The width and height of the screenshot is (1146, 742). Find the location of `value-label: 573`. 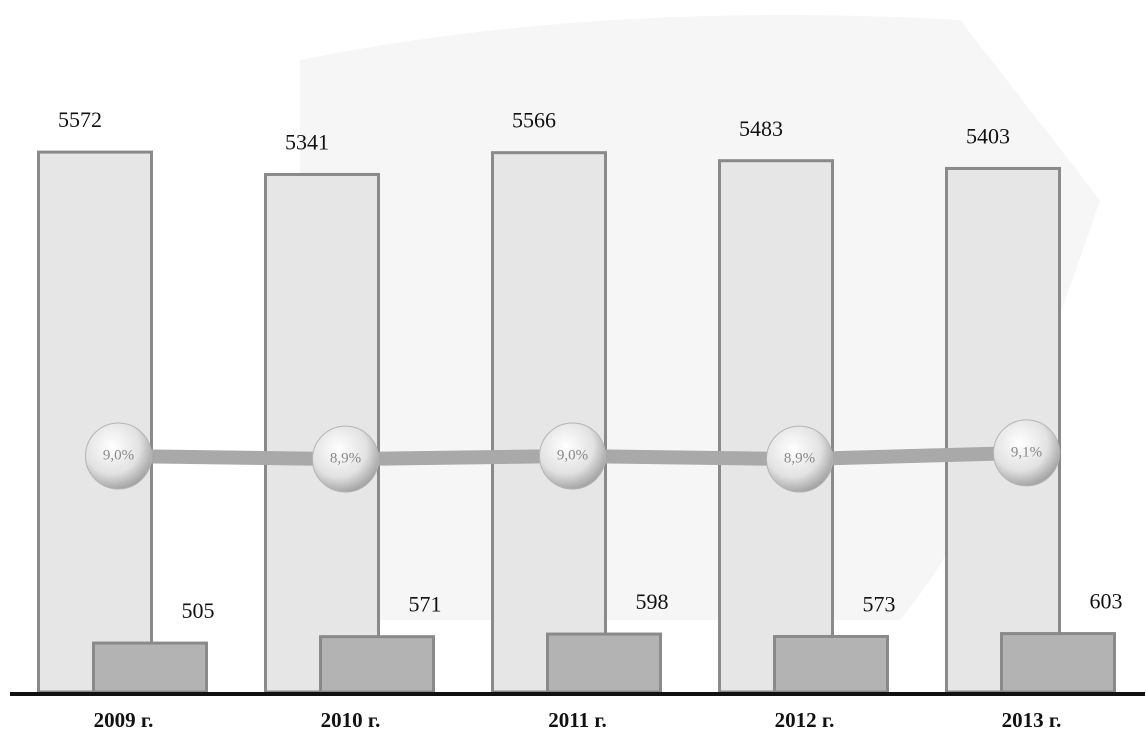

value-label: 573 is located at coordinates (879, 604).